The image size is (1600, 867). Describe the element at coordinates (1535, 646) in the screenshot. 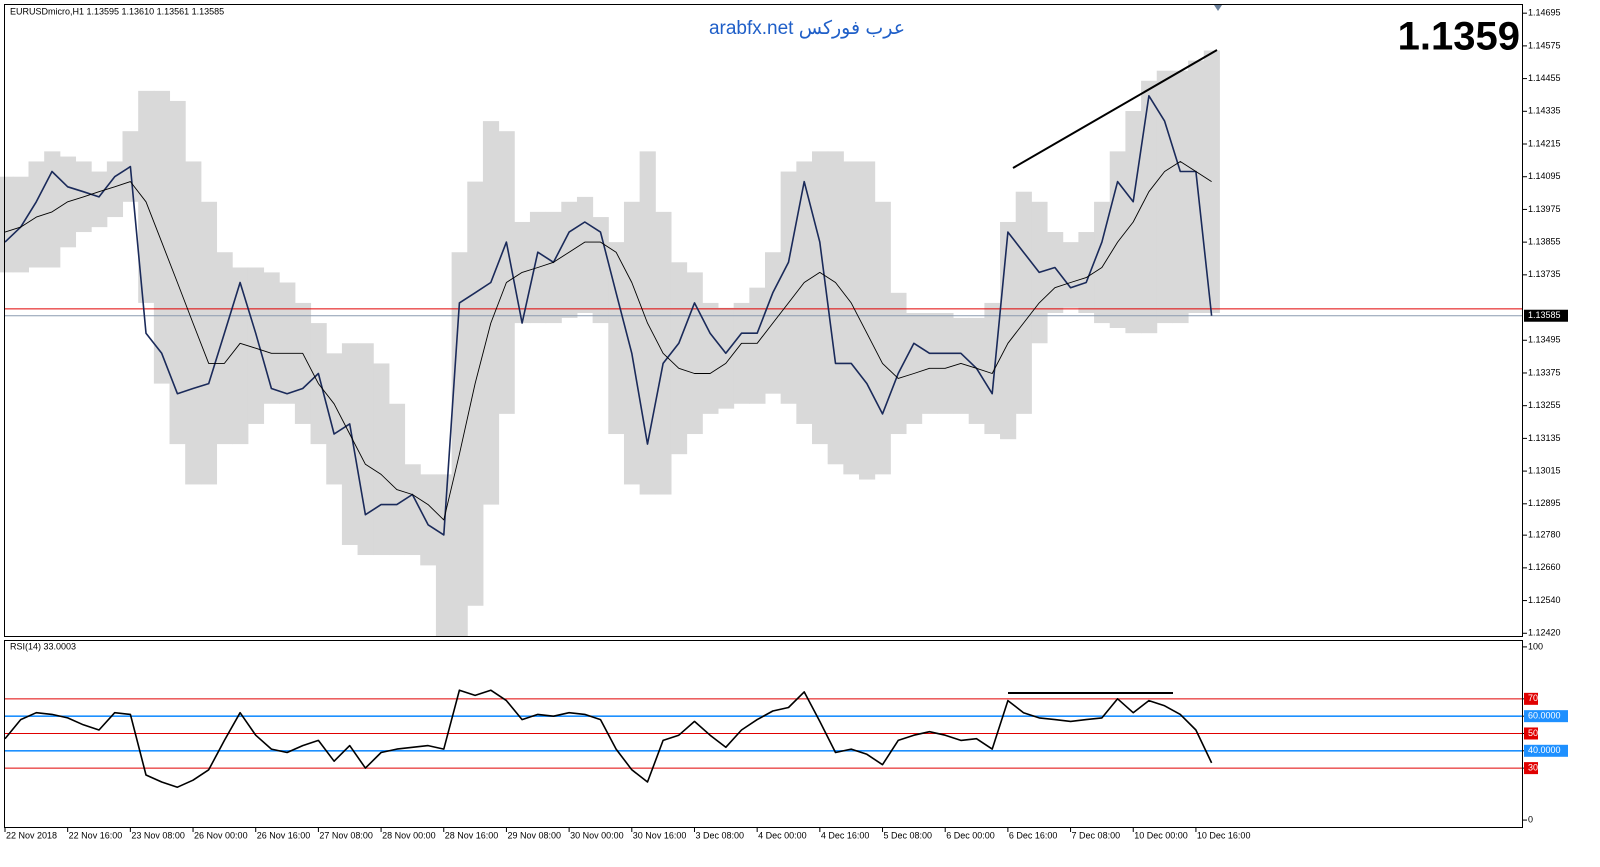

I see `y-tick-label: 100` at that location.